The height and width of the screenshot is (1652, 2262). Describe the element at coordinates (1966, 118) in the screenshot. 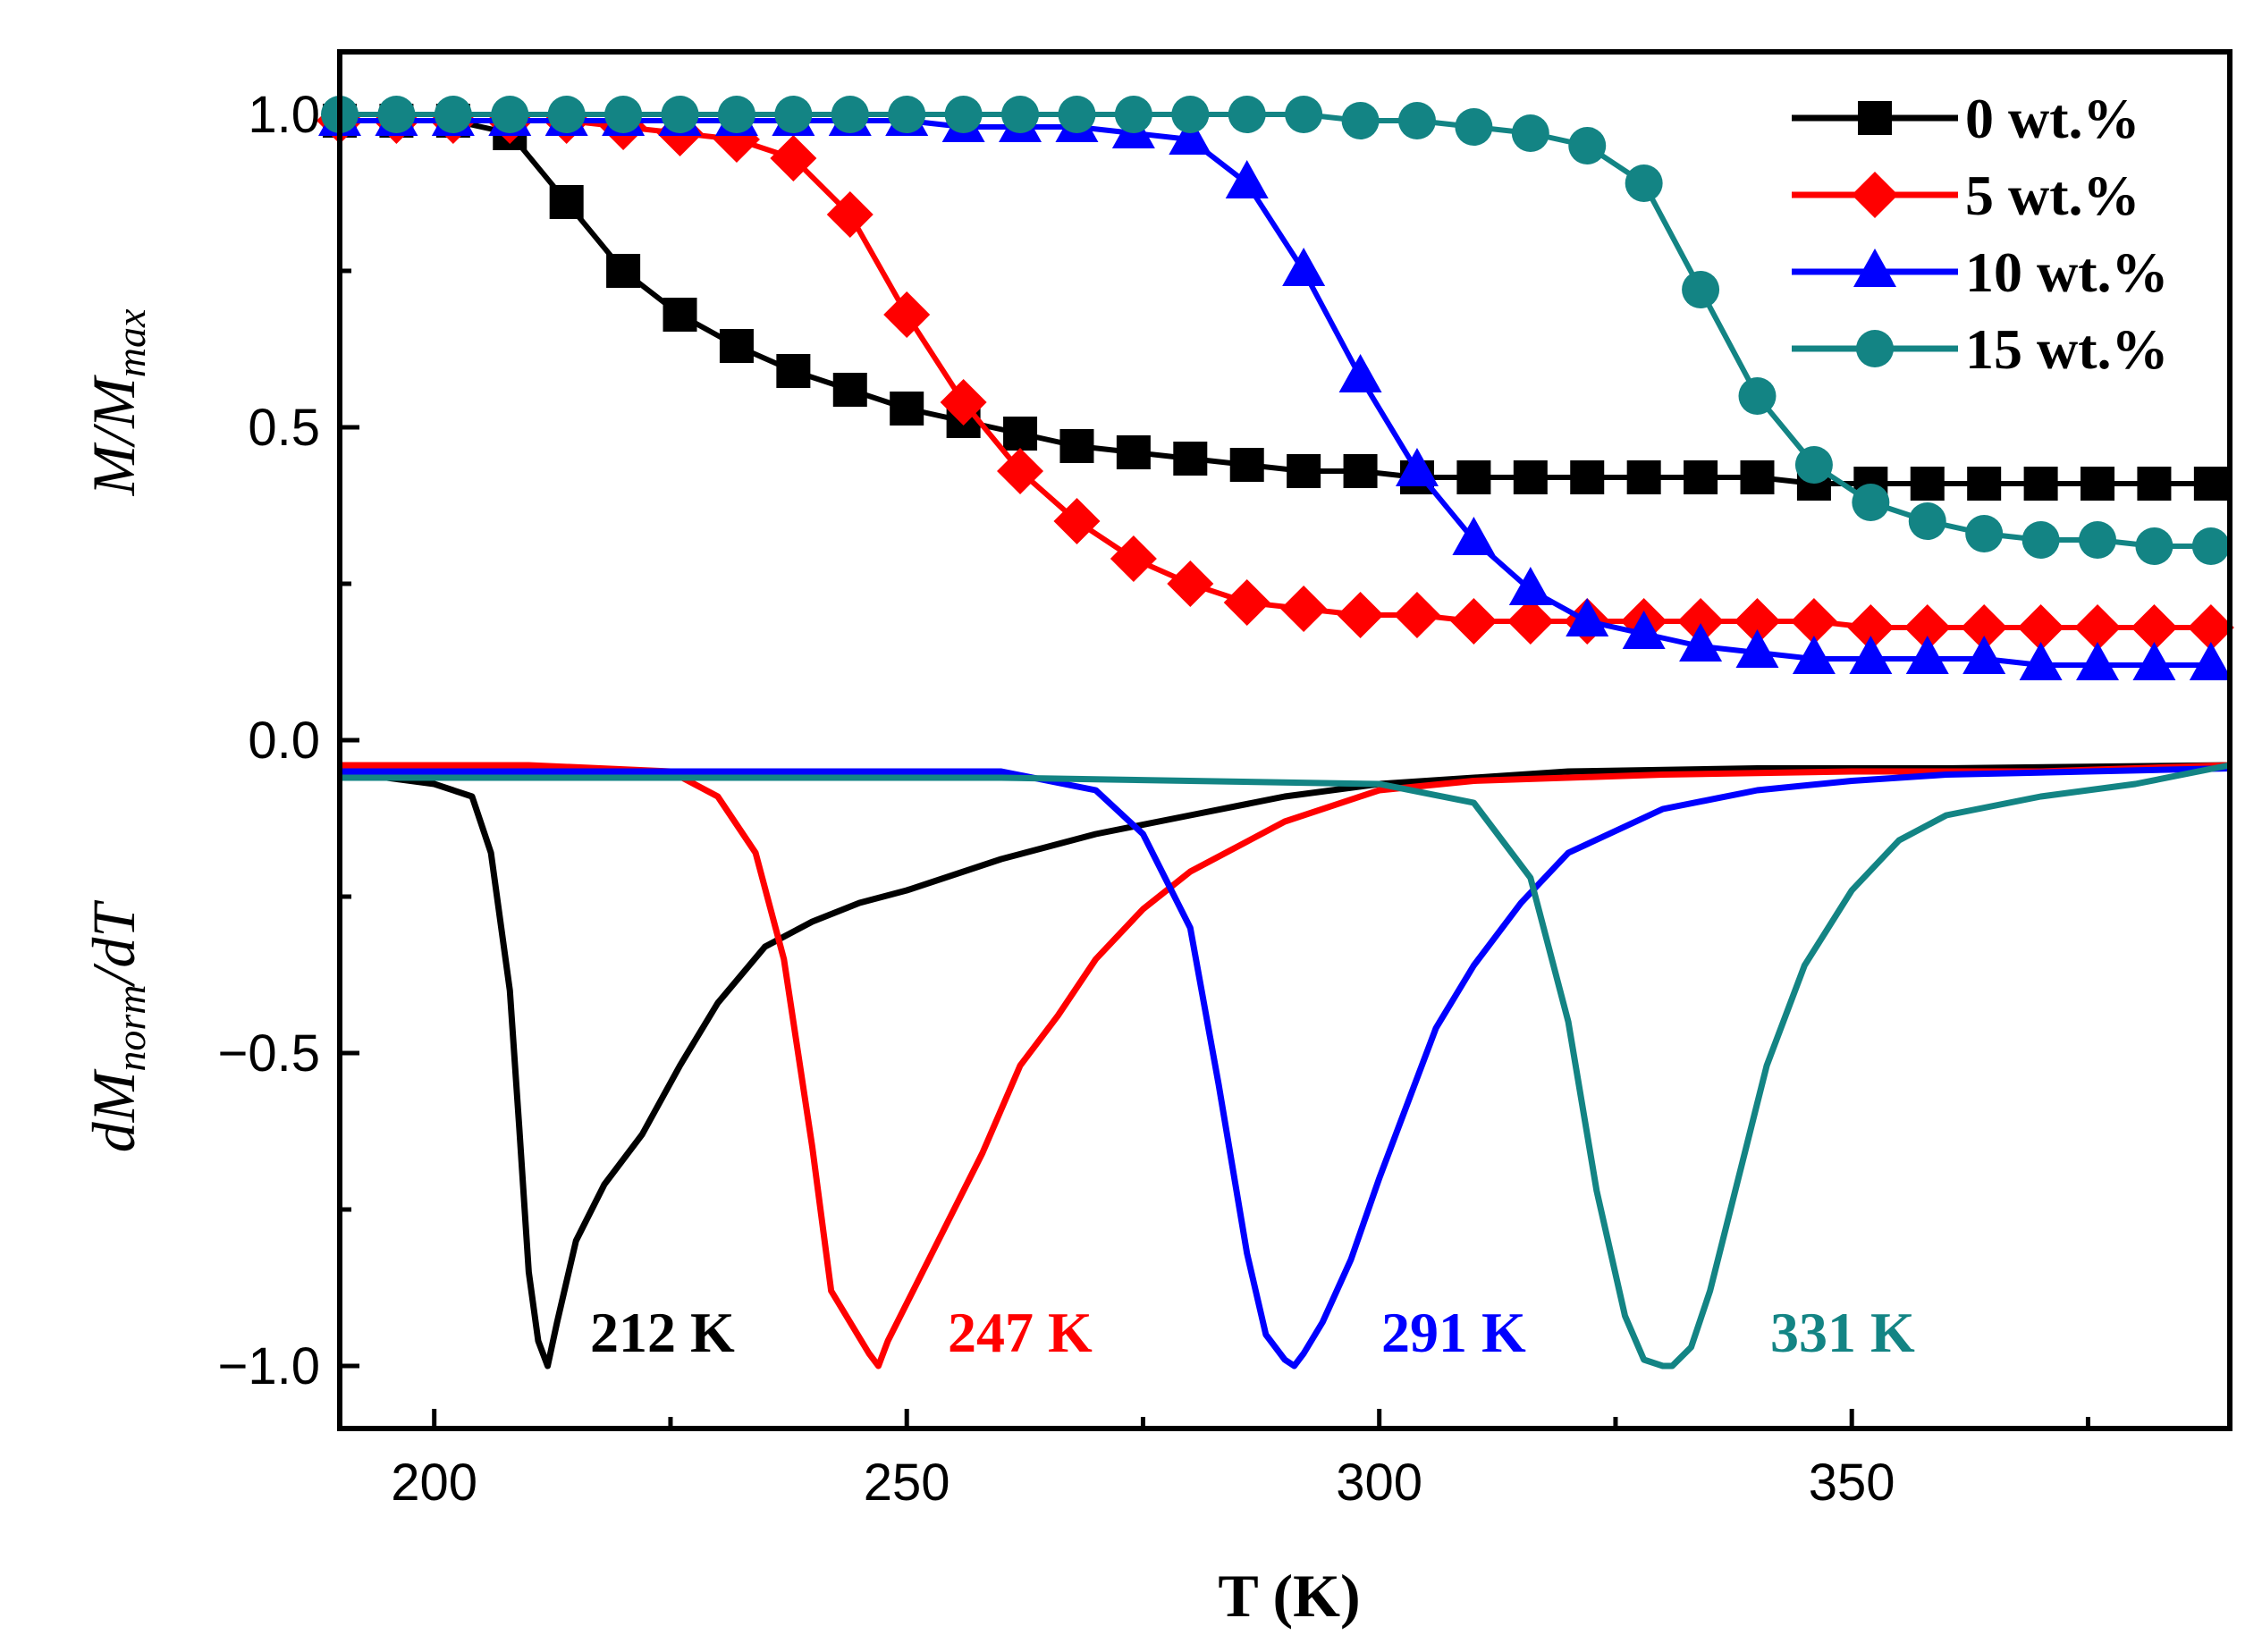

I see `legend-item: 0 wt.%` at that location.